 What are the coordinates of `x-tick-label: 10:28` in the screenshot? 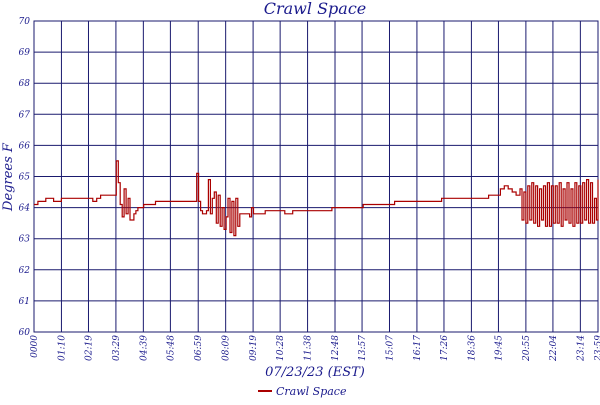 It's located at (281, 348).